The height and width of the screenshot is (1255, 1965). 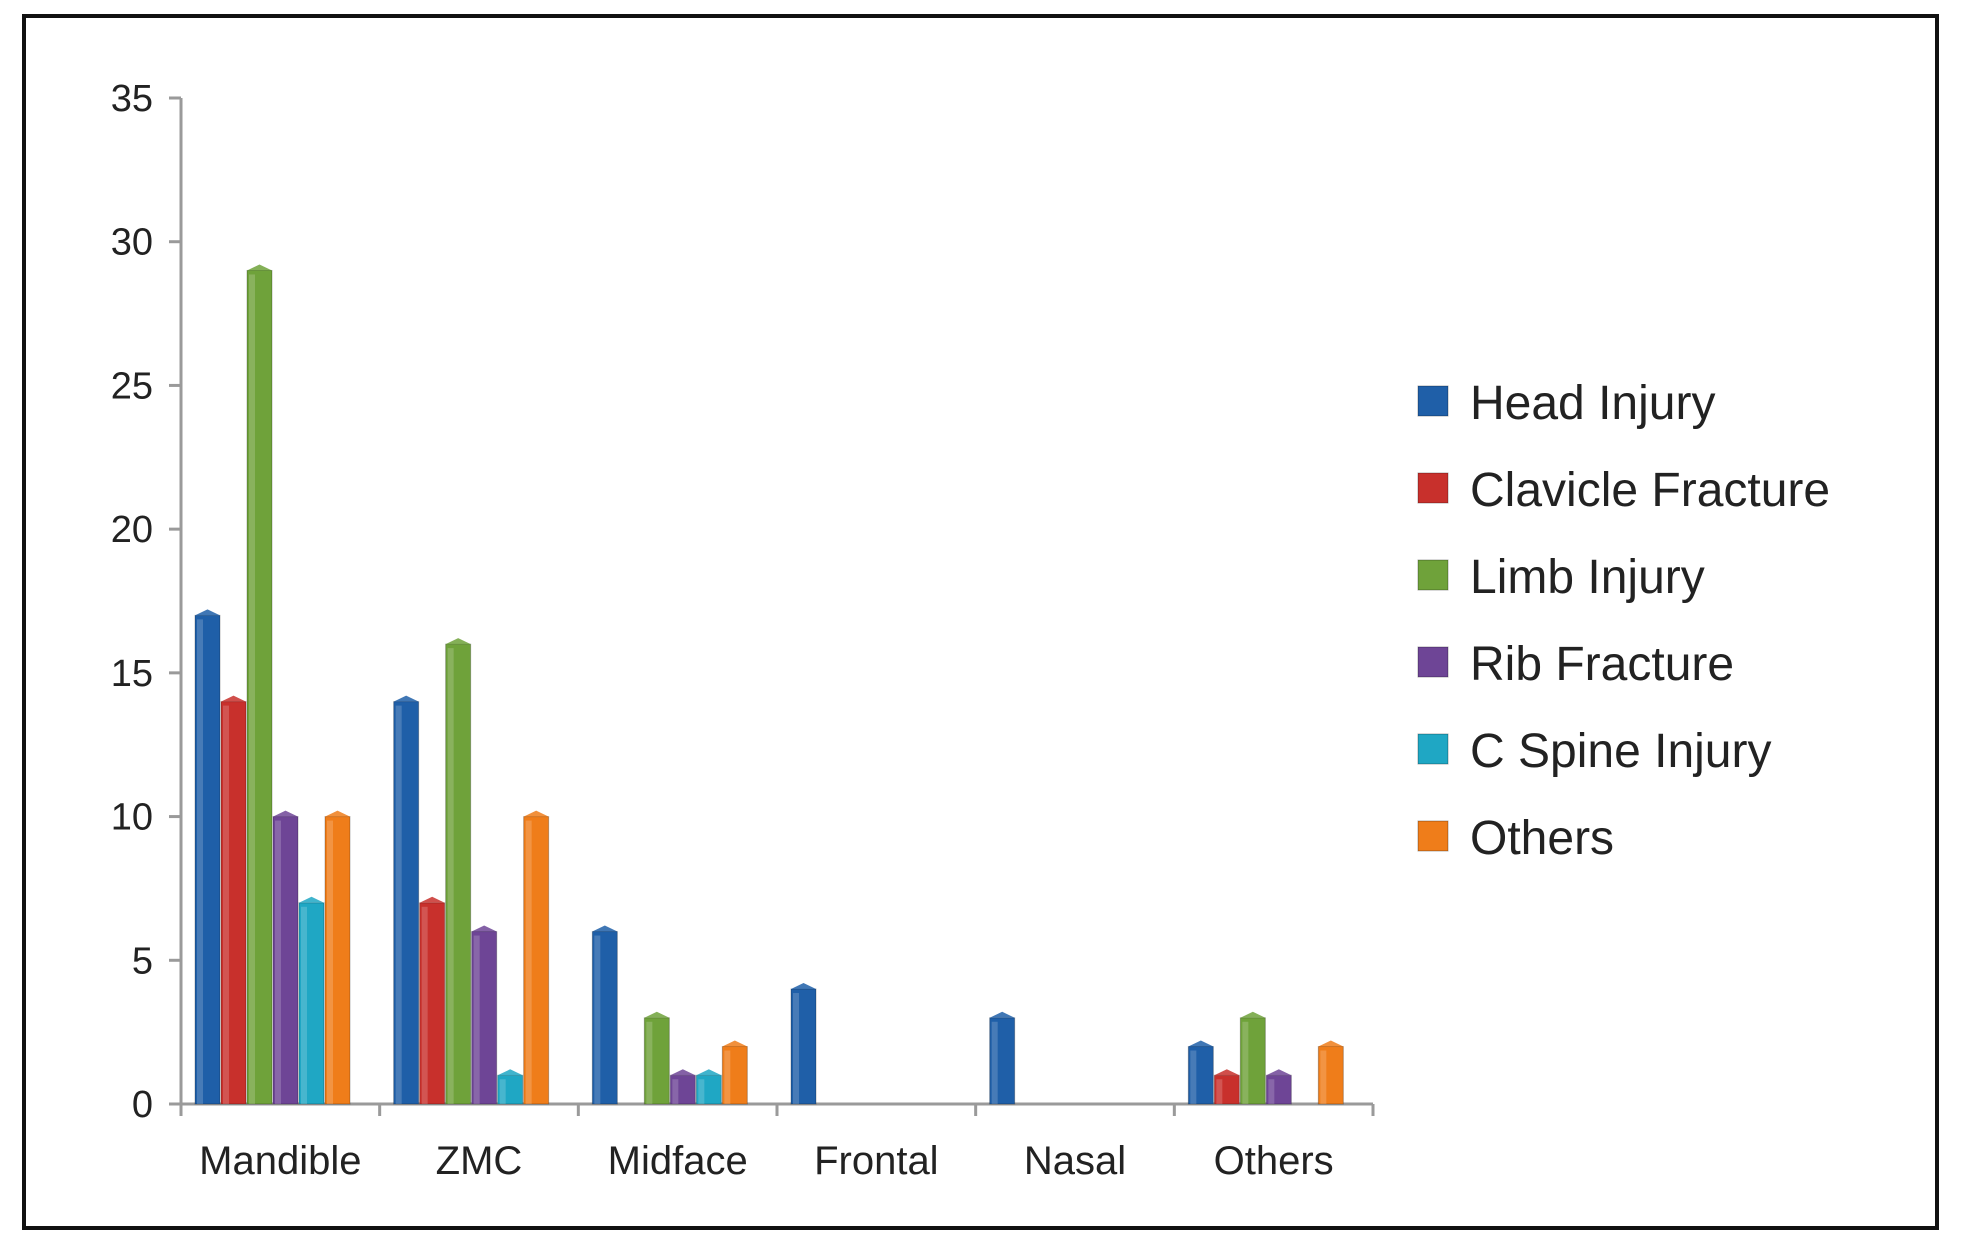 What do you see at coordinates (132, 243) in the screenshot?
I see `y-tick-label: 30` at bounding box center [132, 243].